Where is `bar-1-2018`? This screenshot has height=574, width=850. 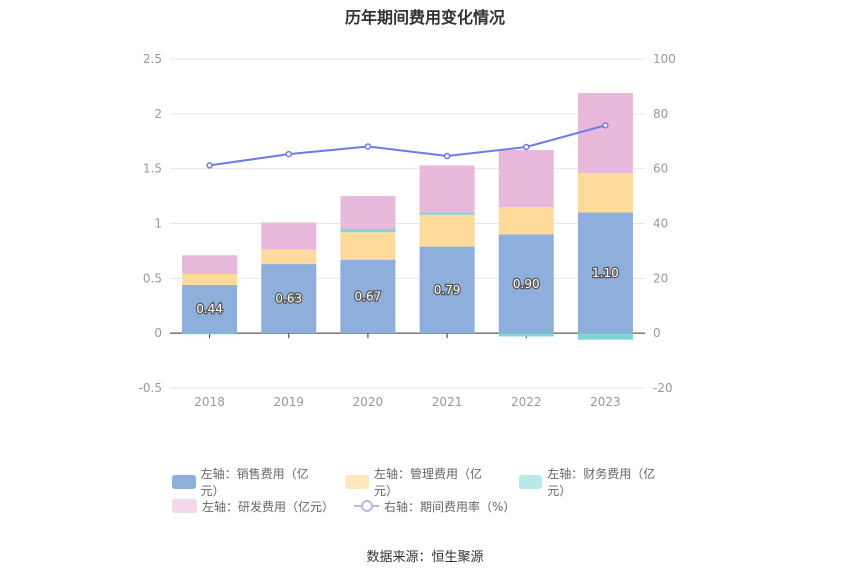
bar-1-2018 is located at coordinates (210, 309).